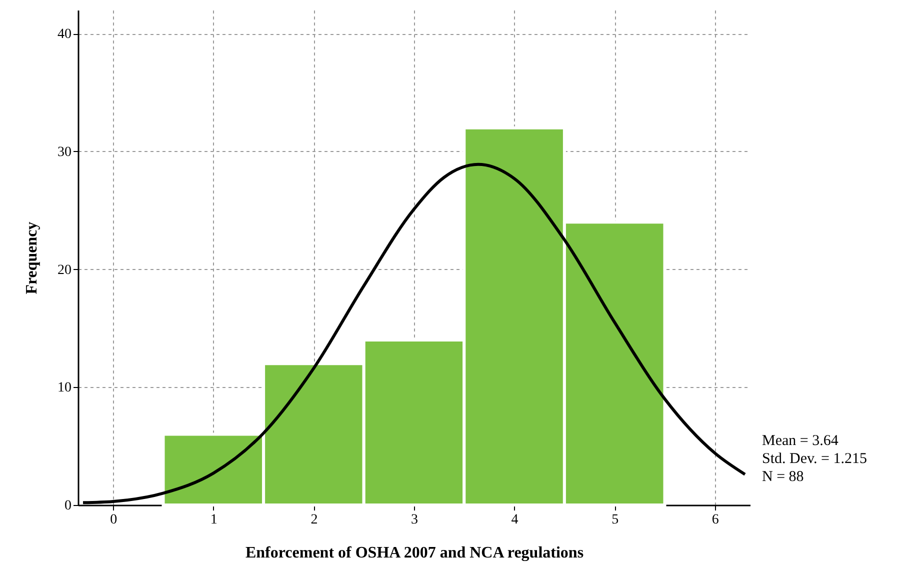 This screenshot has height=580, width=899. Describe the element at coordinates (214, 520) in the screenshot. I see `x-tick-label: 1` at that location.